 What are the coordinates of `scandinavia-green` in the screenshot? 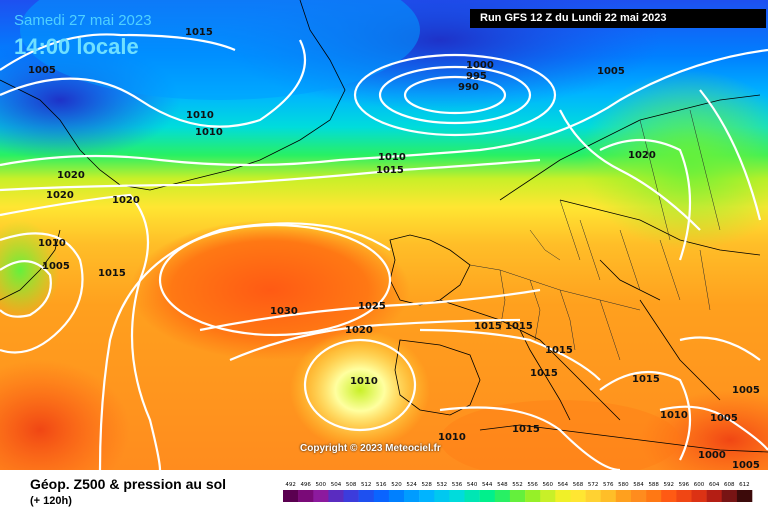 It's located at (674, 160).